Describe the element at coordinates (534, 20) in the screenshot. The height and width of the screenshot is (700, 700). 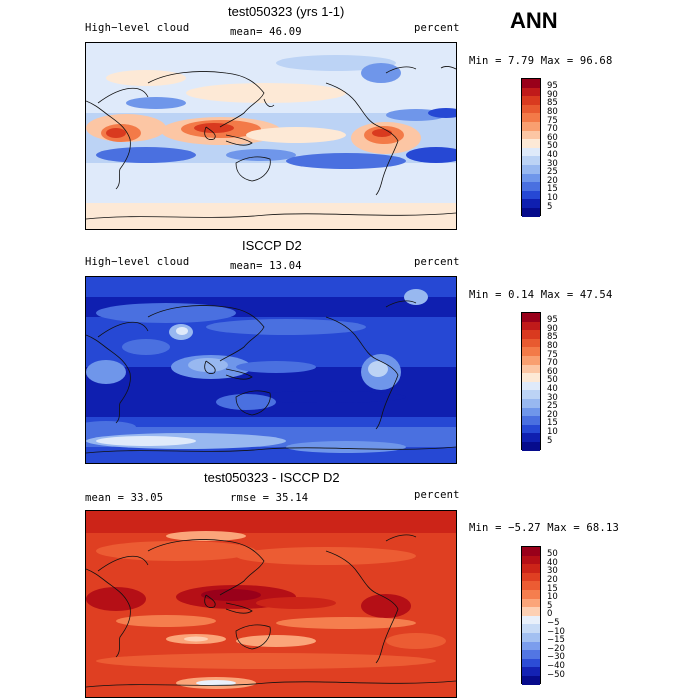
I see `season-label: ANN` at that location.